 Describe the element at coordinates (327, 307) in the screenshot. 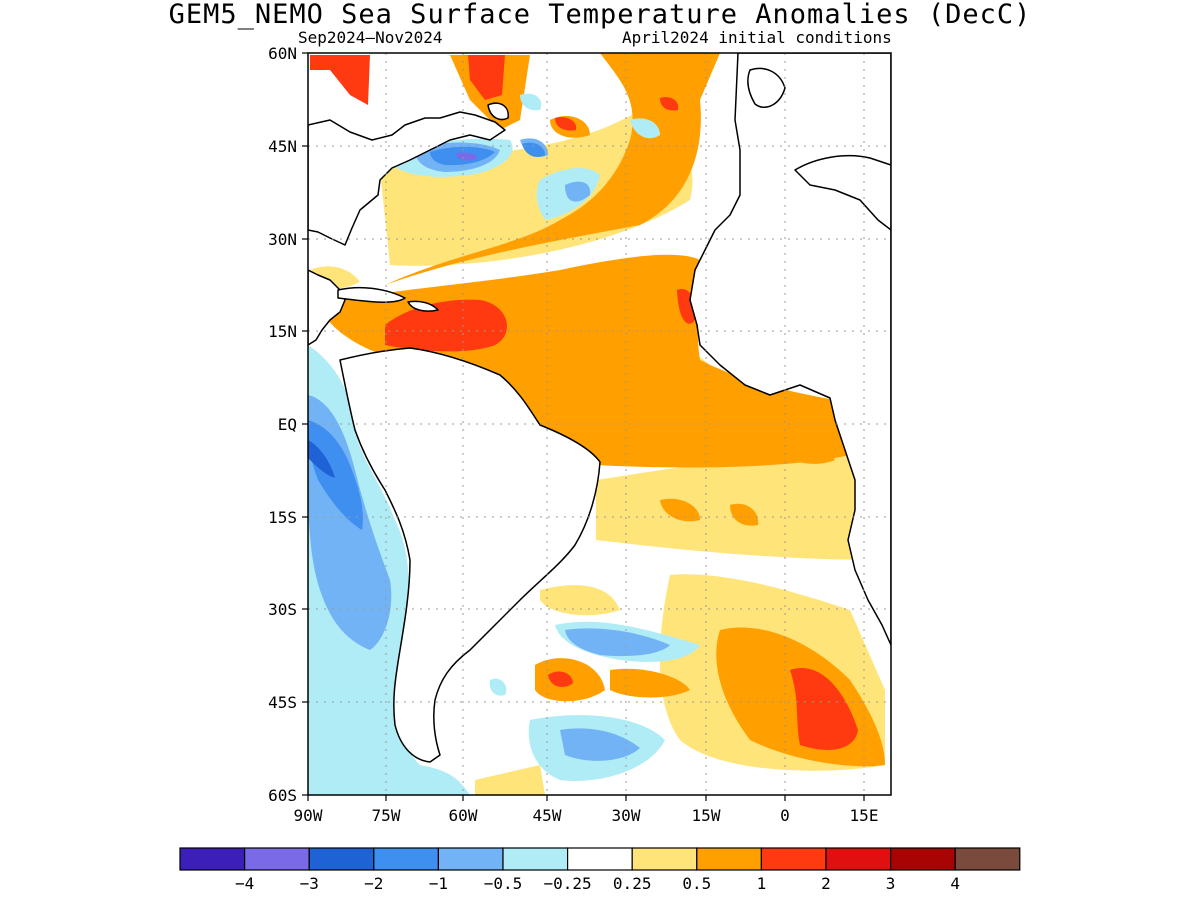

I see `gulf-coast-central-america` at that location.